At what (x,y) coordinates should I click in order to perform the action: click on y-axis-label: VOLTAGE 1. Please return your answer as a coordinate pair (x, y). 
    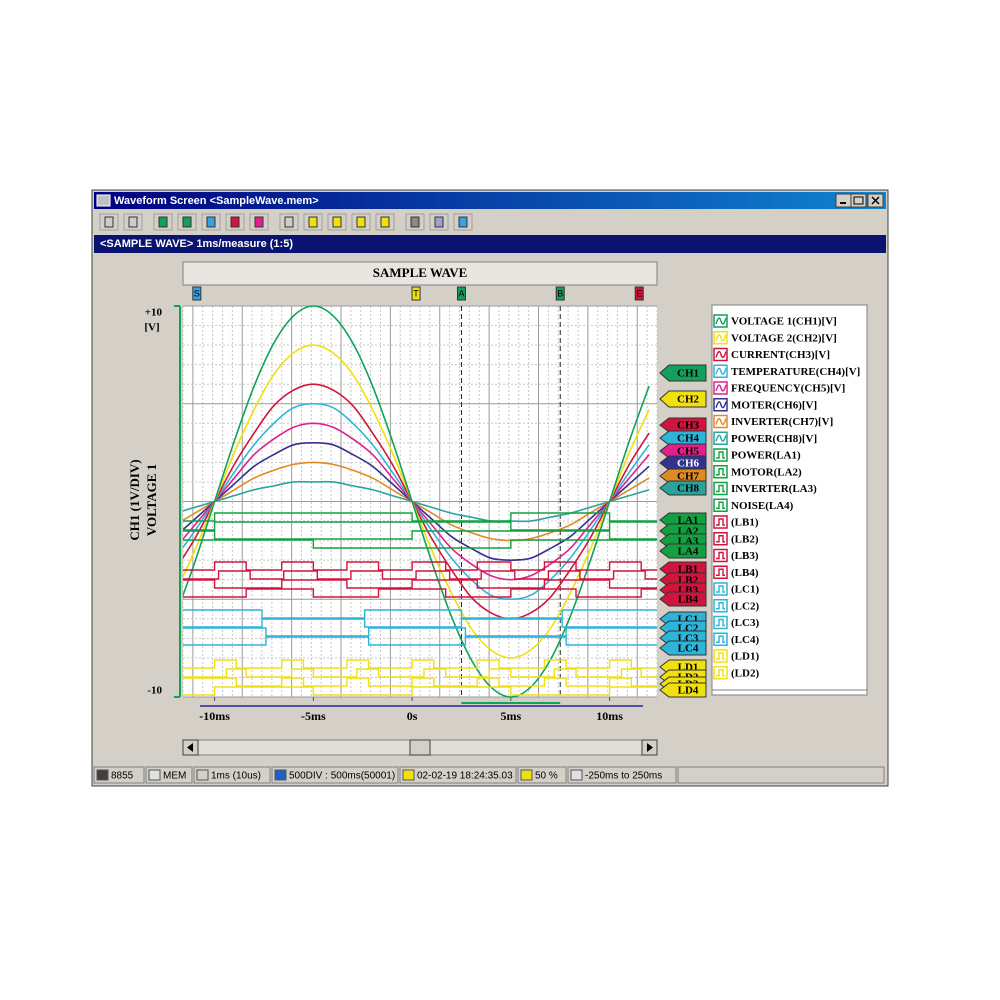
    Looking at the image, I should click on (151, 500).